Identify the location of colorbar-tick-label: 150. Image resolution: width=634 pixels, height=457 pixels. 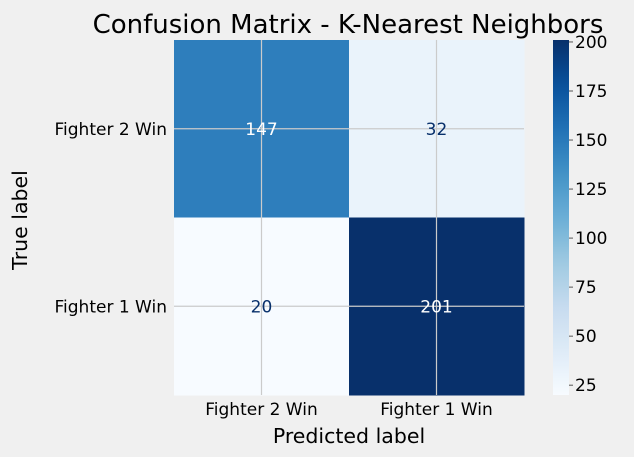
(591, 141).